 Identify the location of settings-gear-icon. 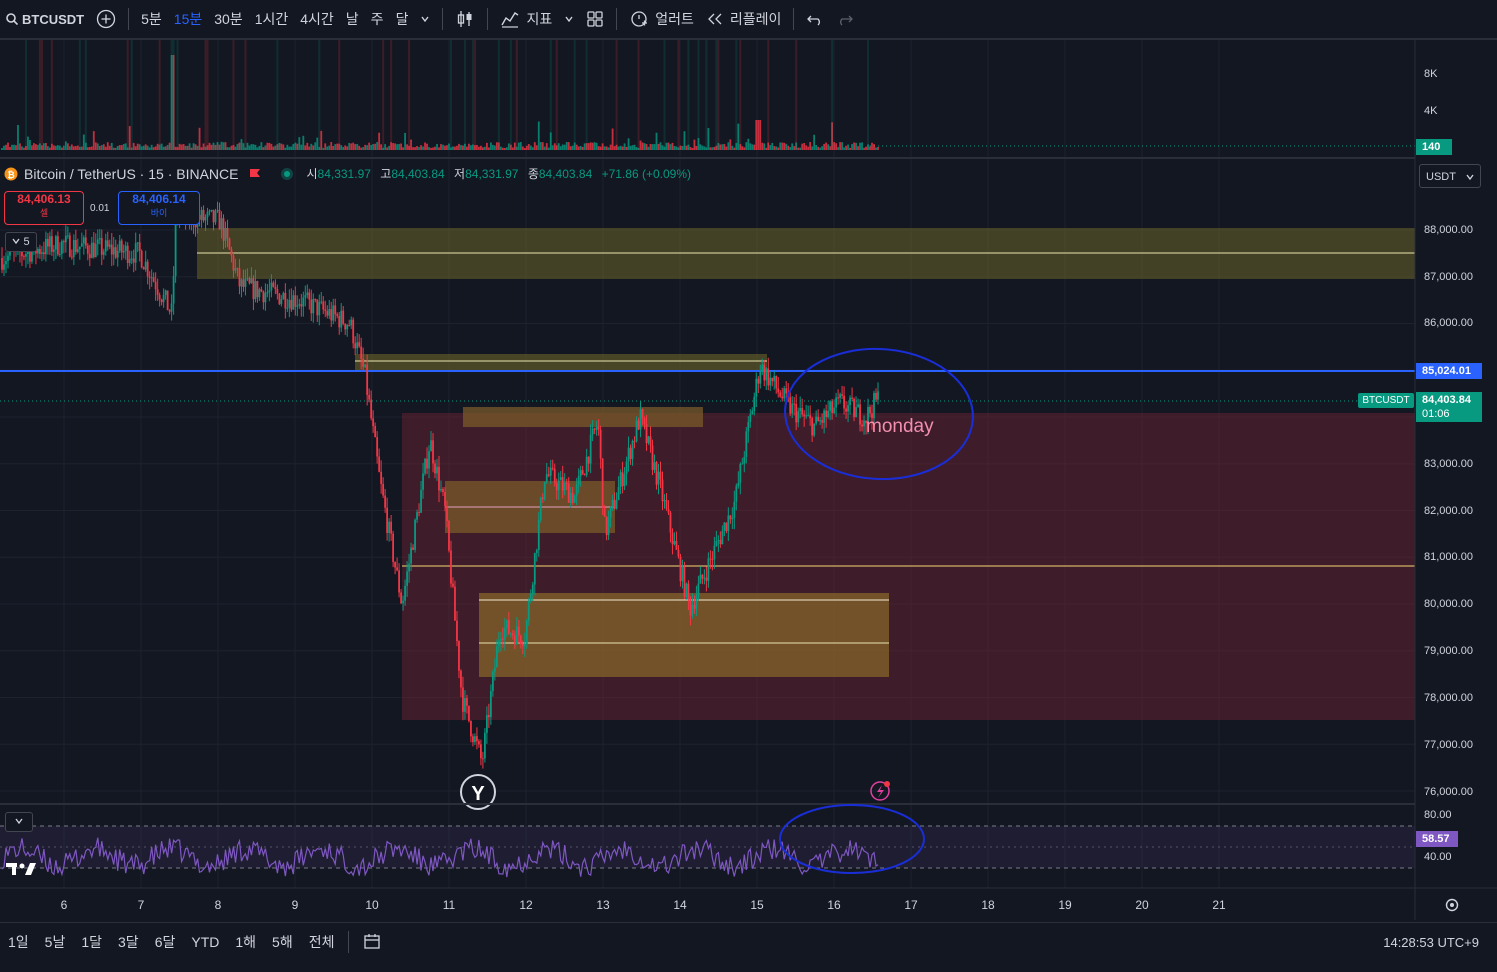
(1452, 905).